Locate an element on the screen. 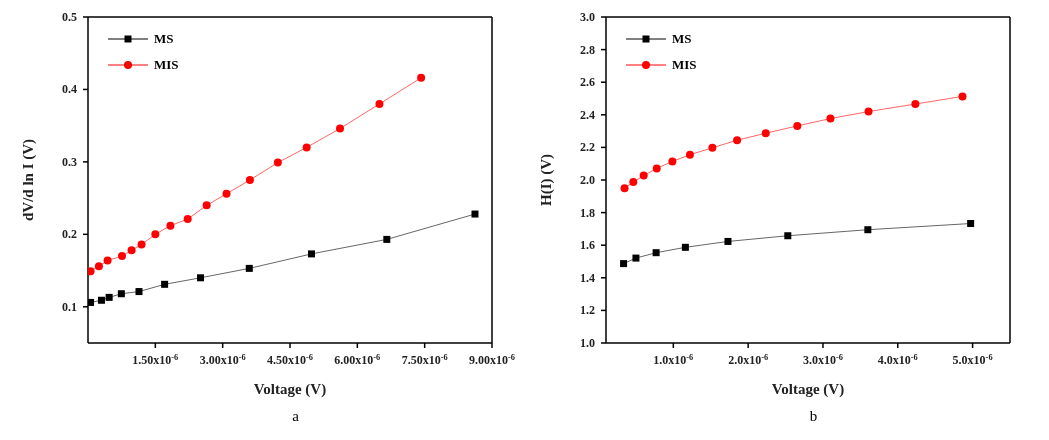 The height and width of the screenshot is (440, 1049). y-tick-label: 1.6 is located at coordinates (587, 245).